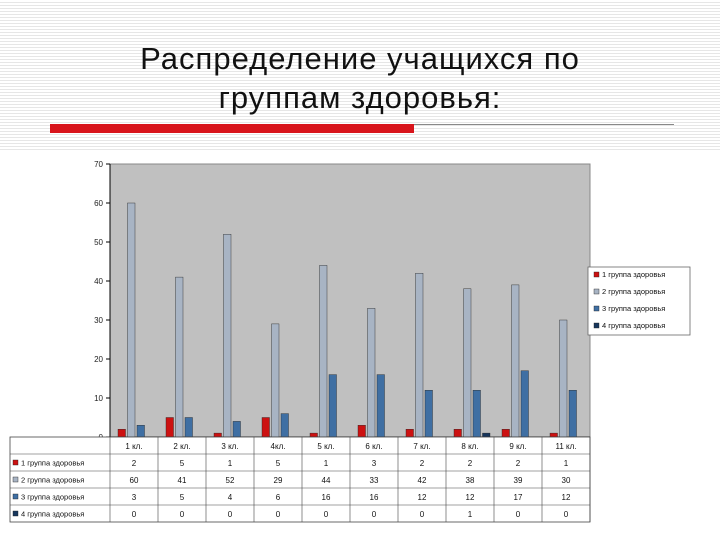  Describe the element at coordinates (52, 514) in the screenshot. I see `data-table-series-label: 4 группа здоровья` at that location.